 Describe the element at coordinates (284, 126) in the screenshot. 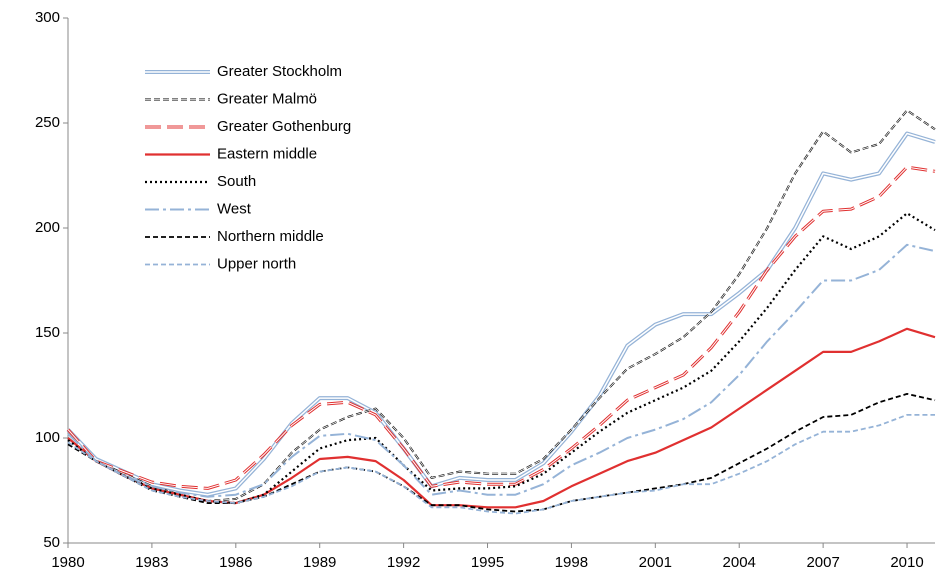

I see `legend-label: Greater Gothenburg` at that location.